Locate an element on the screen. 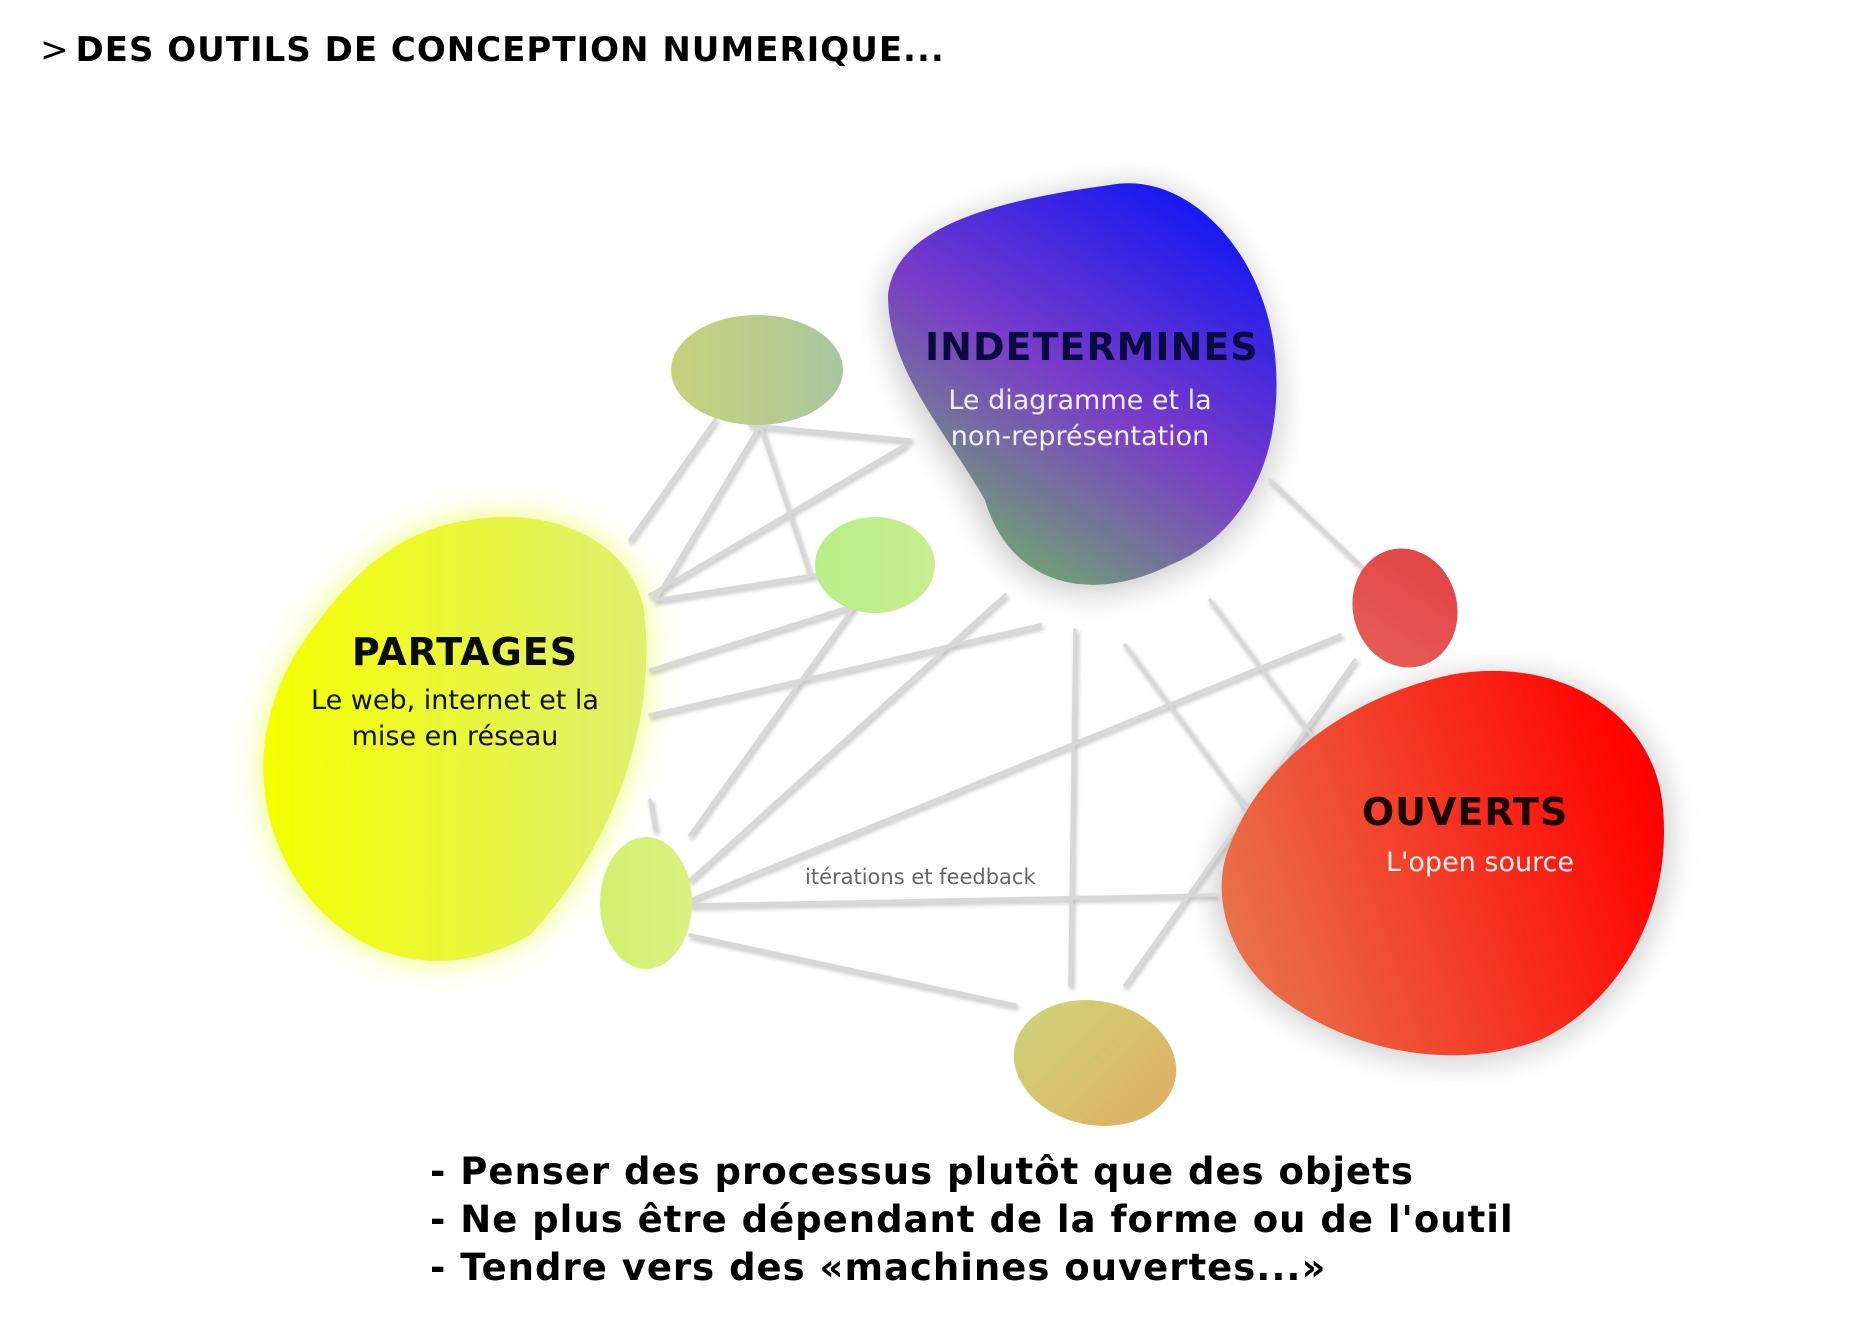 The image size is (1870, 1332). title-prefix: > is located at coordinates (55, 50).